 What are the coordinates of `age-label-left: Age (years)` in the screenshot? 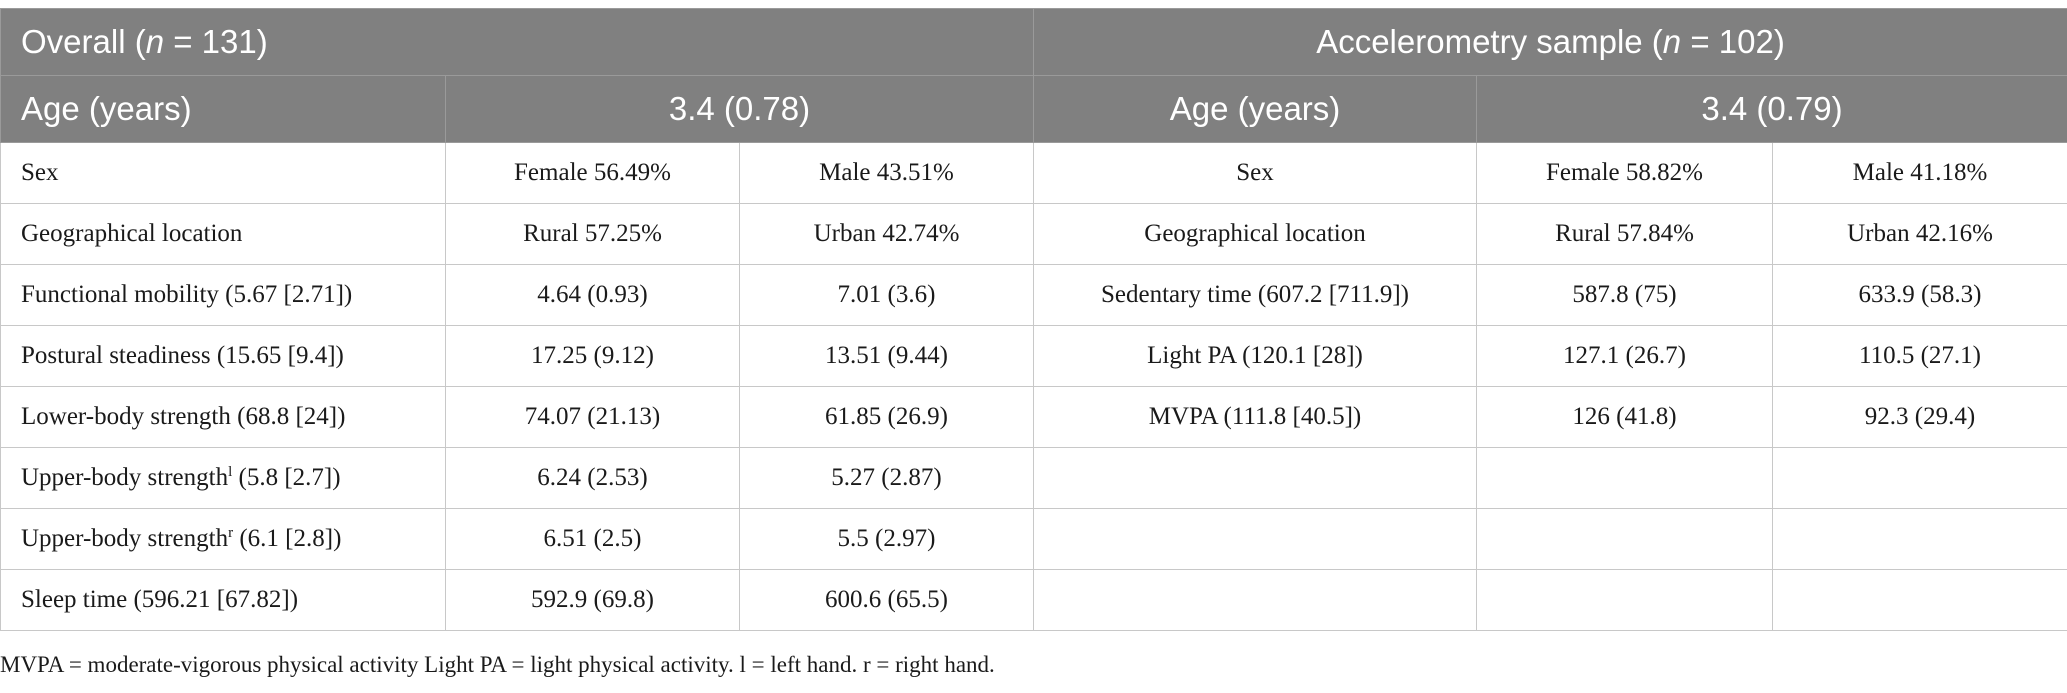 It's located at (223, 109).